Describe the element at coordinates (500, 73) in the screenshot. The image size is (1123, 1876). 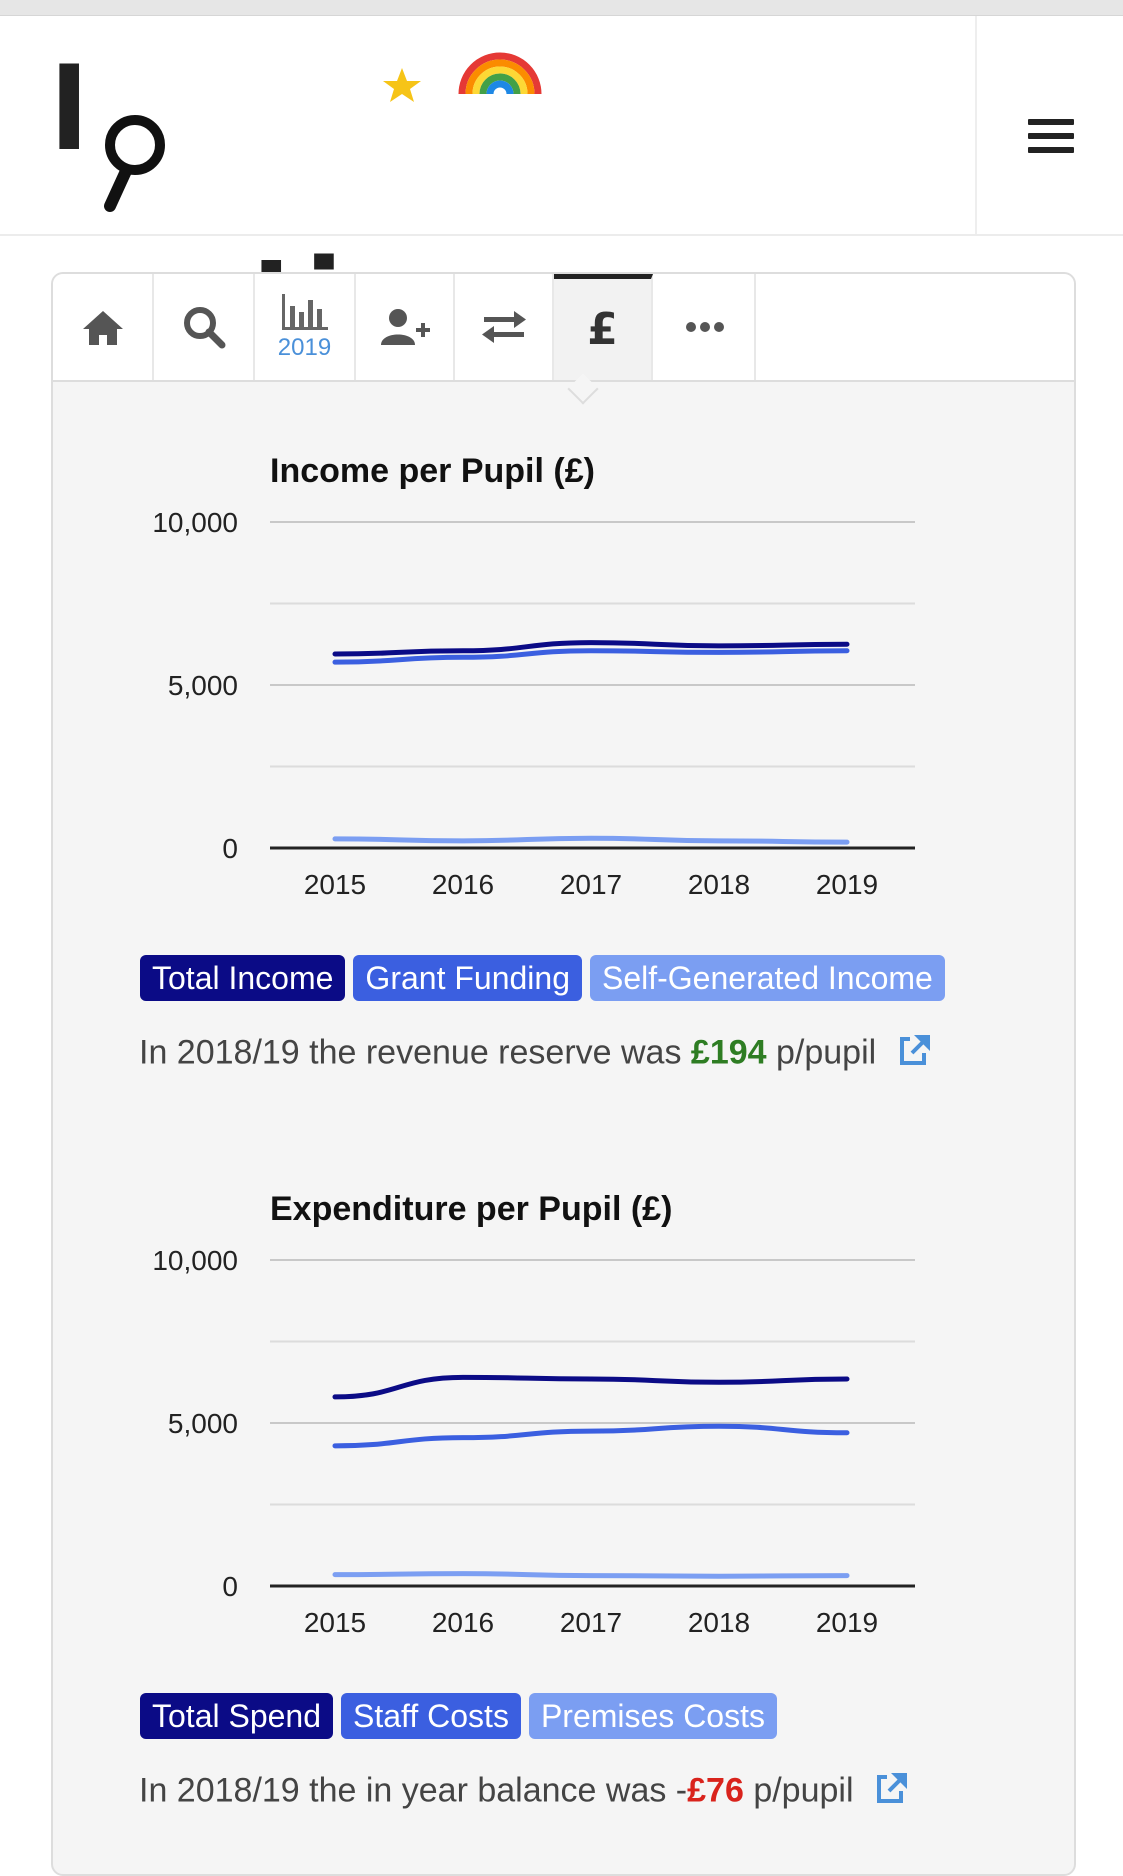
I see `rainbow-icon` at that location.